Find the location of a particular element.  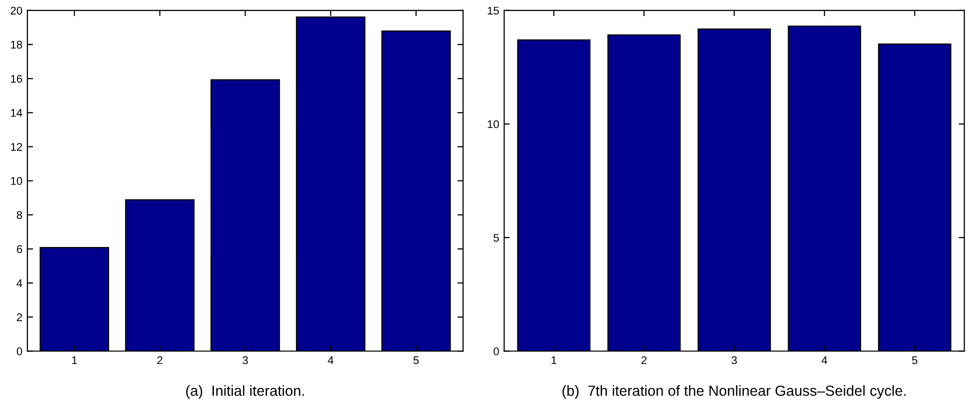

y-tick-label: 15 is located at coordinates (493, 10).